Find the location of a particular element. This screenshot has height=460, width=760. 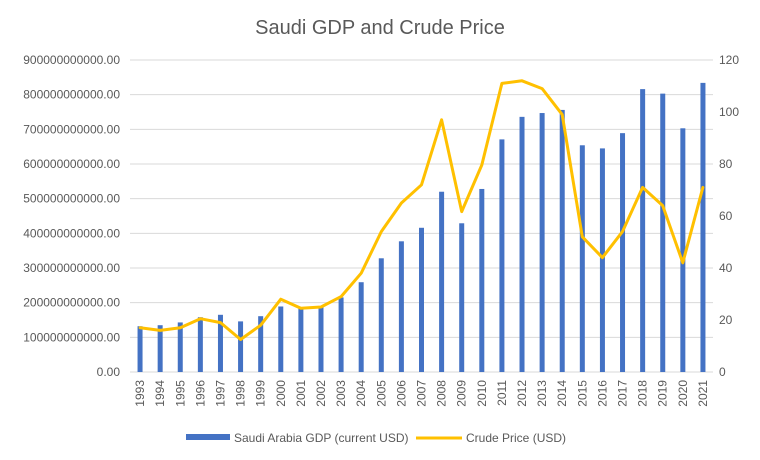

legend-label-crude: Crude Price (USD) is located at coordinates (516, 438).